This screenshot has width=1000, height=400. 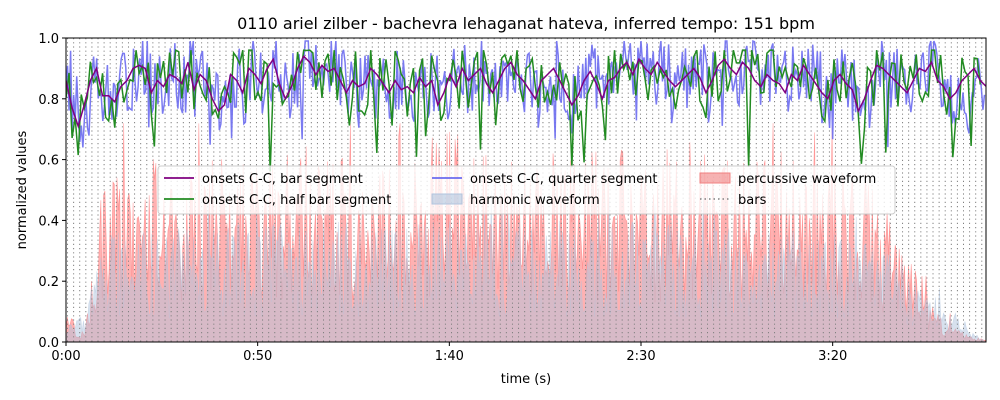 What do you see at coordinates (563, 179) in the screenshot?
I see `legend-label: onsets C-C, quarter segment` at bounding box center [563, 179].